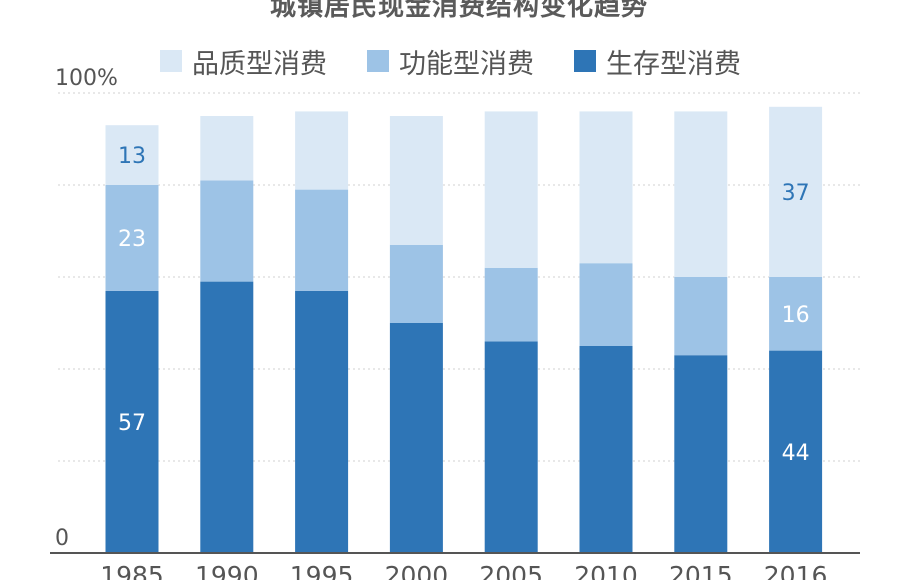 This screenshot has height=580, width=918. I want to click on legend-swatch-functional, so click(378, 61).